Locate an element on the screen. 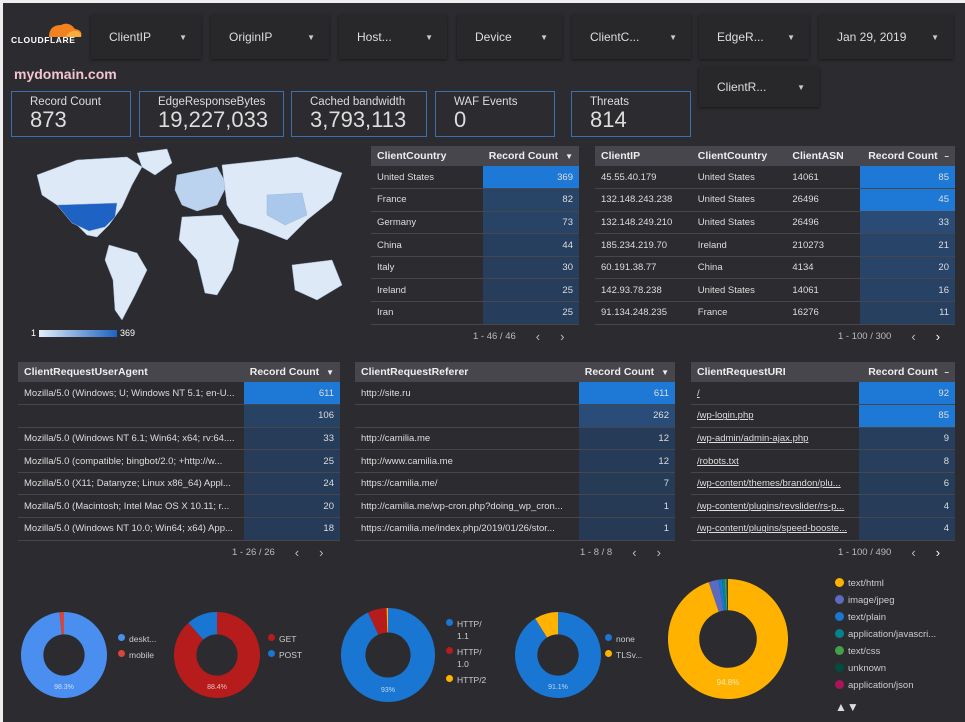 The image size is (965, 722). table-row: http://site.ru 611 is located at coordinates (515, 394).